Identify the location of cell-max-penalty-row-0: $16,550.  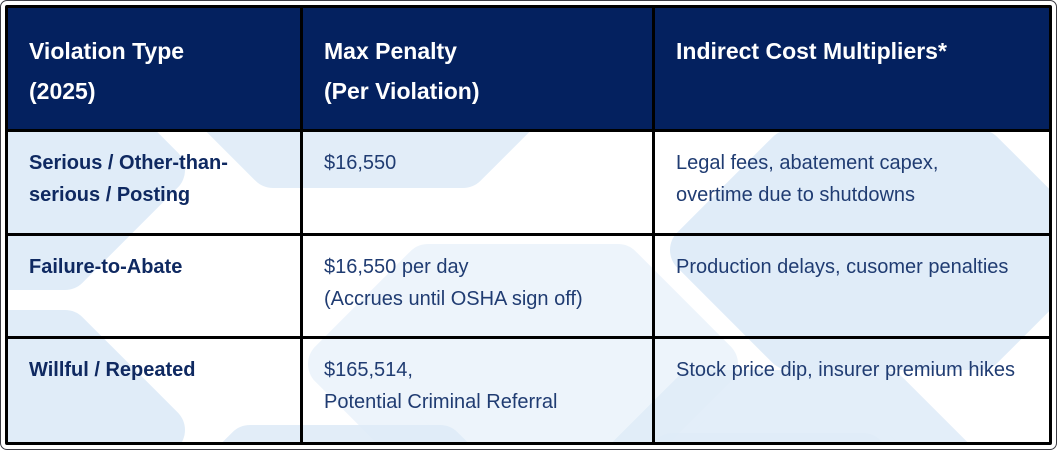
(479, 184).